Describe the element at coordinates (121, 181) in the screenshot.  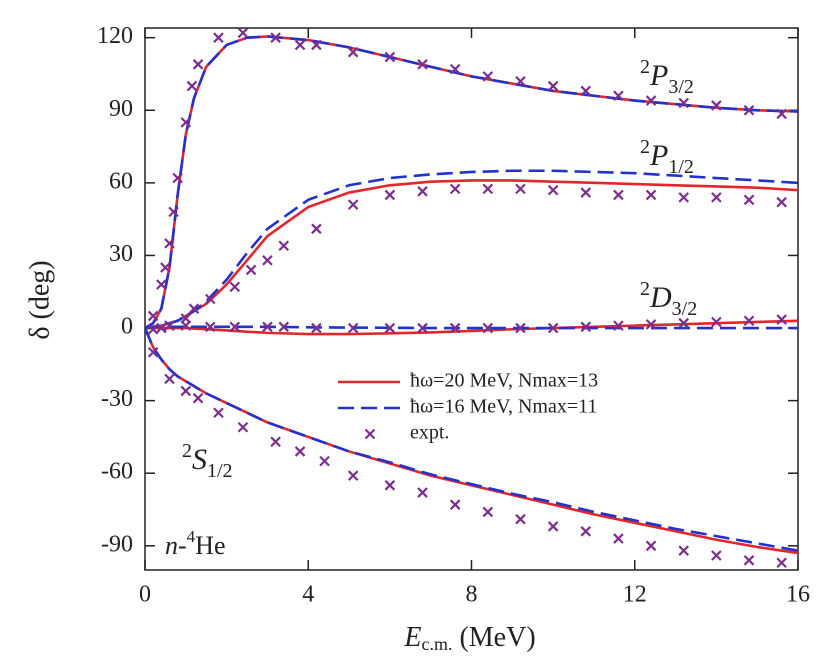
I see `y-tick-label: 60` at that location.